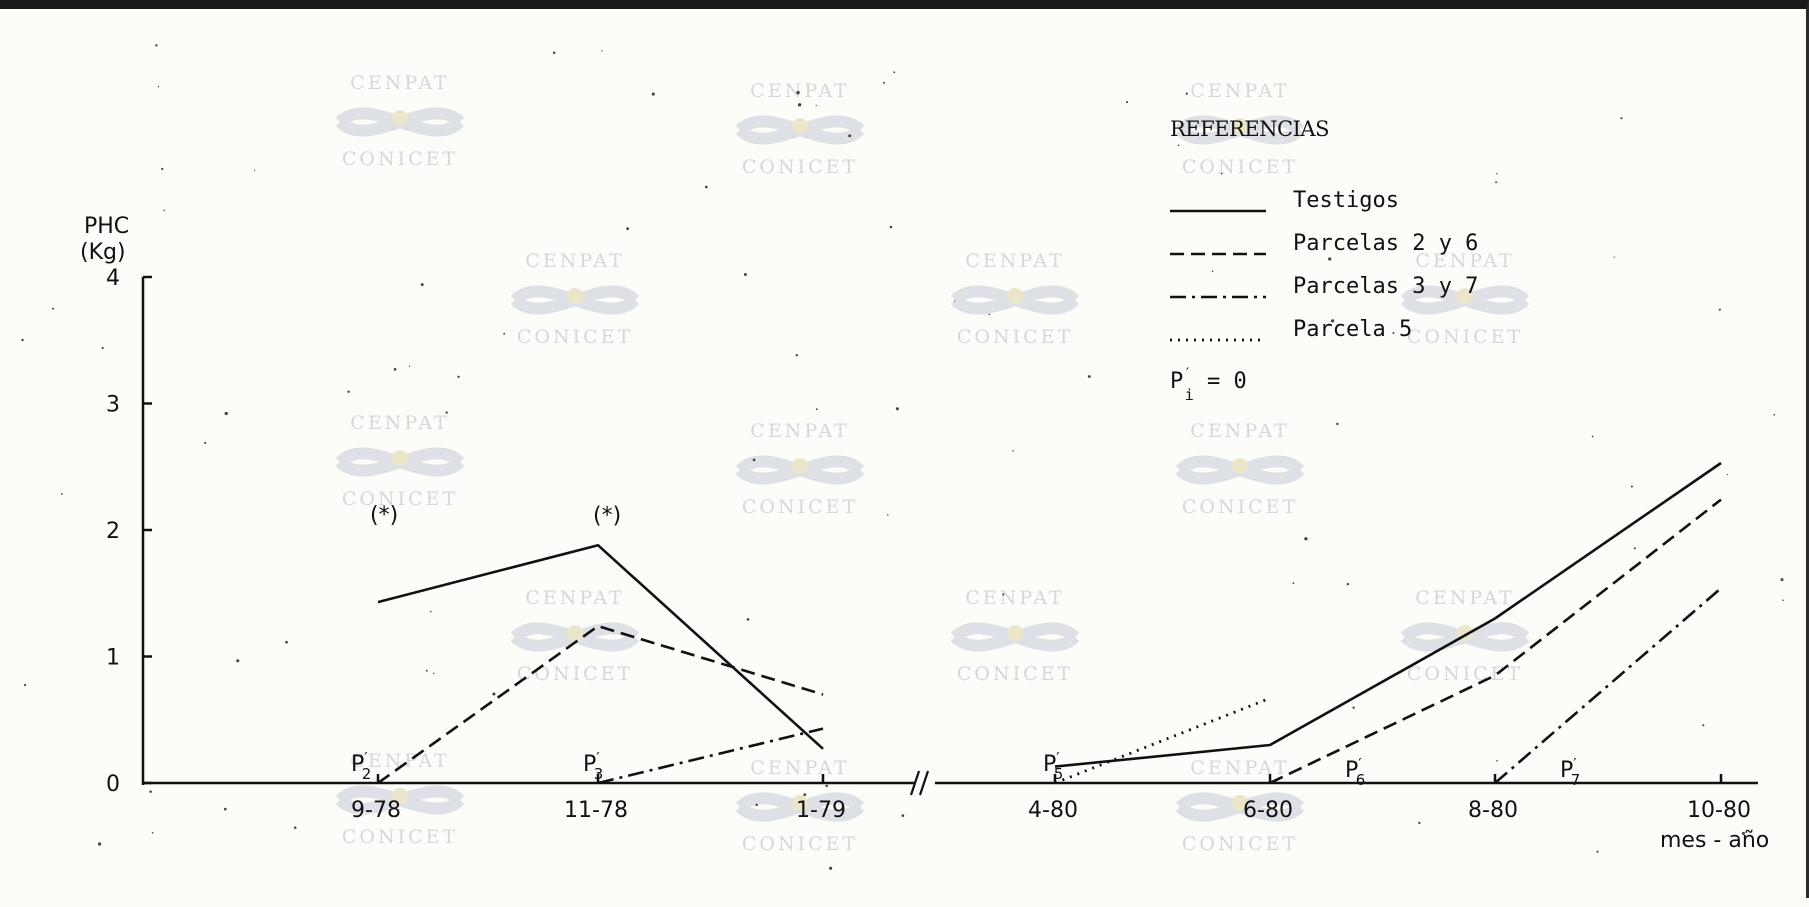  What do you see at coordinates (1053, 810) in the screenshot?
I see `x-tick-label: 4-80` at bounding box center [1053, 810].